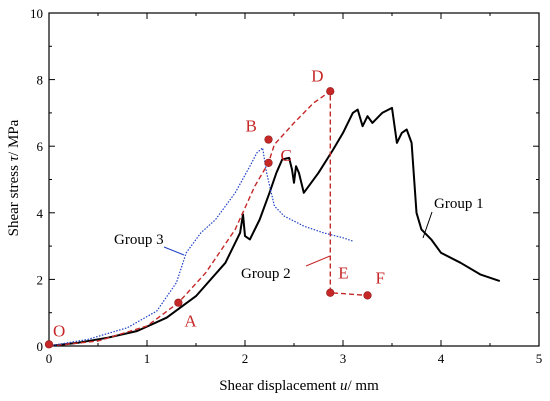 The image size is (550, 401). What do you see at coordinates (299, 386) in the screenshot?
I see `x-axis-title: Shear displacement u/ mm` at bounding box center [299, 386].